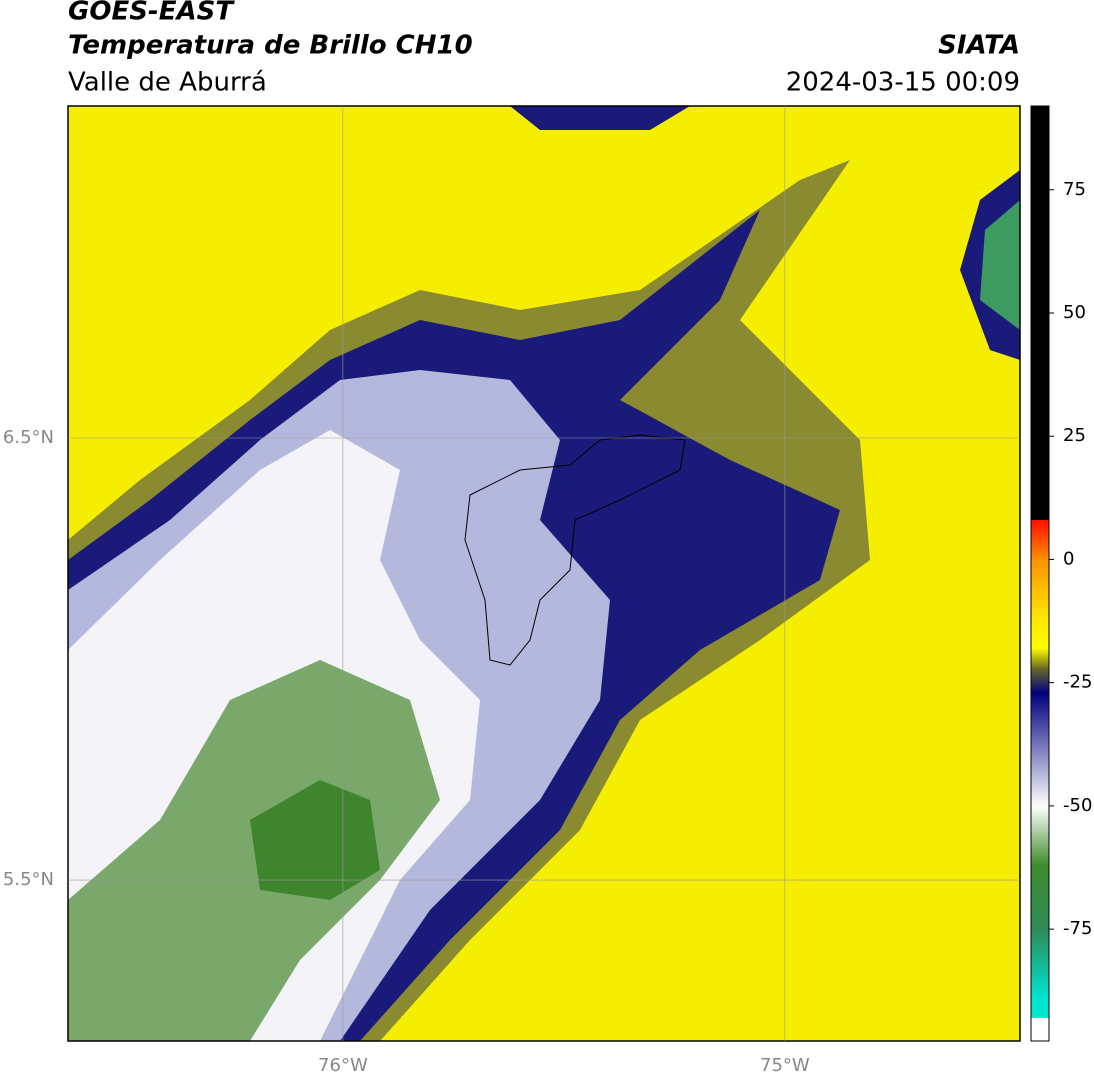 The width and height of the screenshot is (1094, 1082). What do you see at coordinates (1061, 574) in the screenshot?
I see `colorbar: 75 50 25 0 -25 -50 -75` at bounding box center [1061, 574].